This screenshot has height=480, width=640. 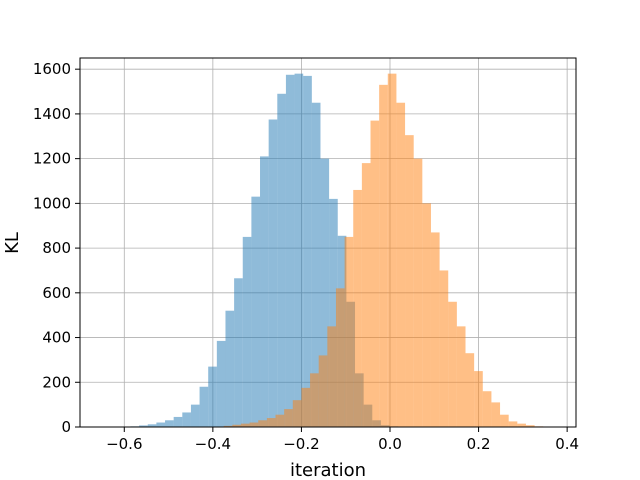 What do you see at coordinates (56, 382) in the screenshot?
I see `y-tick-label: 200` at bounding box center [56, 382].